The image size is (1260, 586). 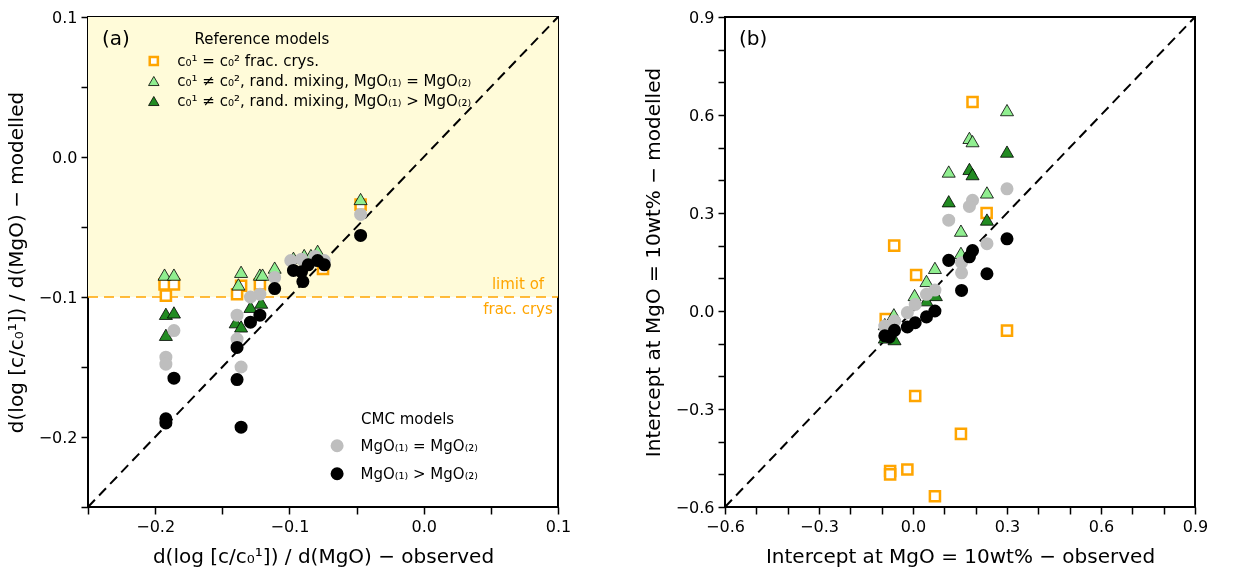 What do you see at coordinates (1101, 526) in the screenshot?
I see `x-tick-label: 0.6` at bounding box center [1101, 526].